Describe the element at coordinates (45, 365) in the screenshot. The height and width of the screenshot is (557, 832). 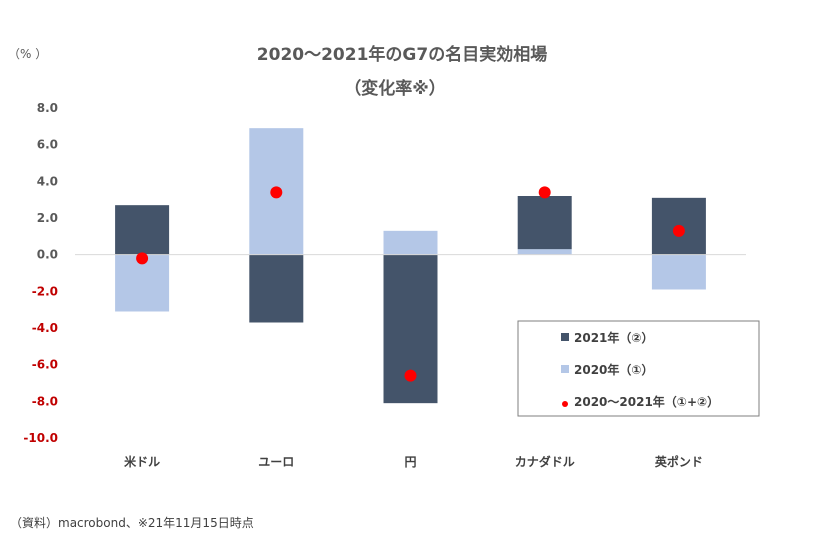
I see `y-tick-label: -6.0` at that location.